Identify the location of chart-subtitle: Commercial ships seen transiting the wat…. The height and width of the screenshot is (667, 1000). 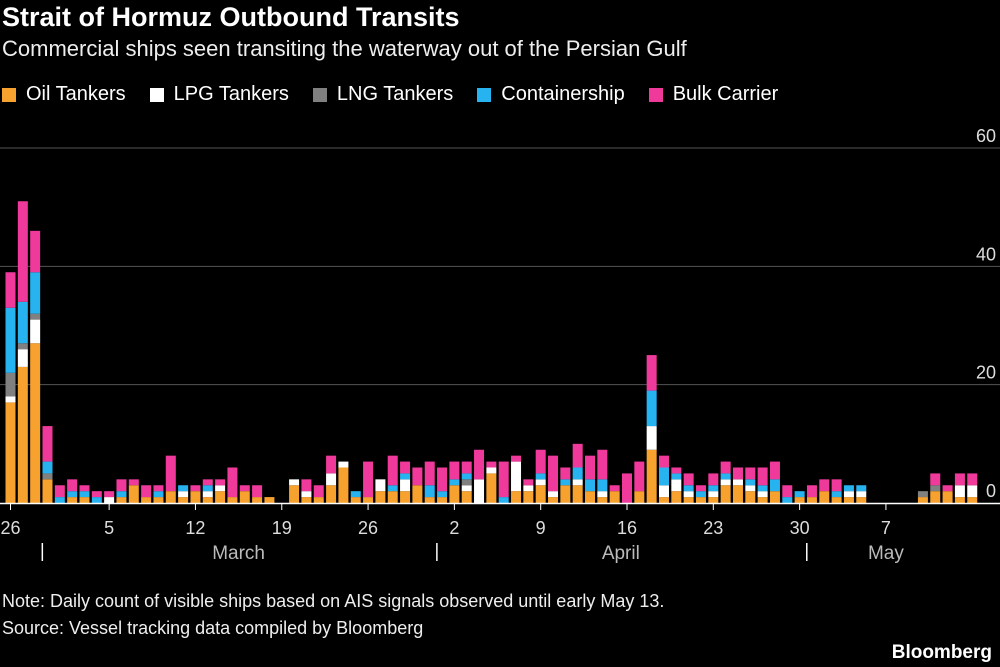
(344, 48).